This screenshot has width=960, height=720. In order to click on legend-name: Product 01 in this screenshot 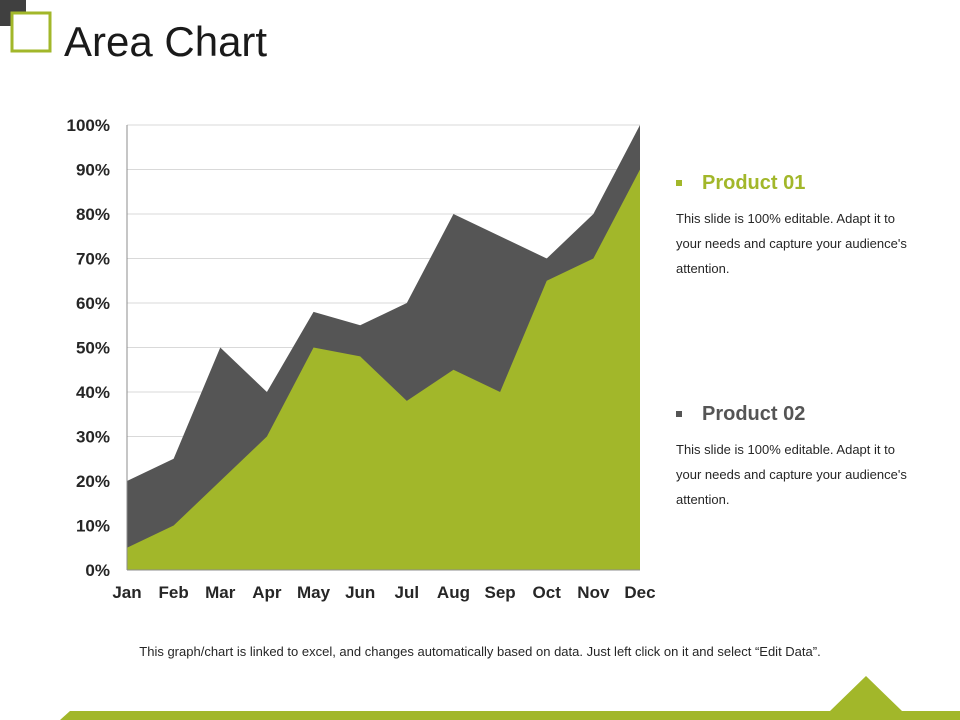, I will do `click(754, 183)`.